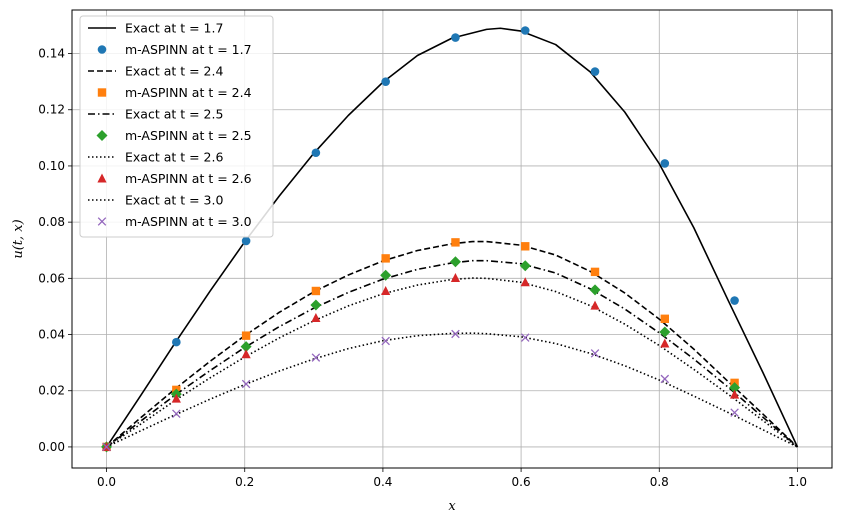 Image resolution: width=858 pixels, height=525 pixels. What do you see at coordinates (51, 335) in the screenshot?
I see `y-tick-label: 0.04` at bounding box center [51, 335].